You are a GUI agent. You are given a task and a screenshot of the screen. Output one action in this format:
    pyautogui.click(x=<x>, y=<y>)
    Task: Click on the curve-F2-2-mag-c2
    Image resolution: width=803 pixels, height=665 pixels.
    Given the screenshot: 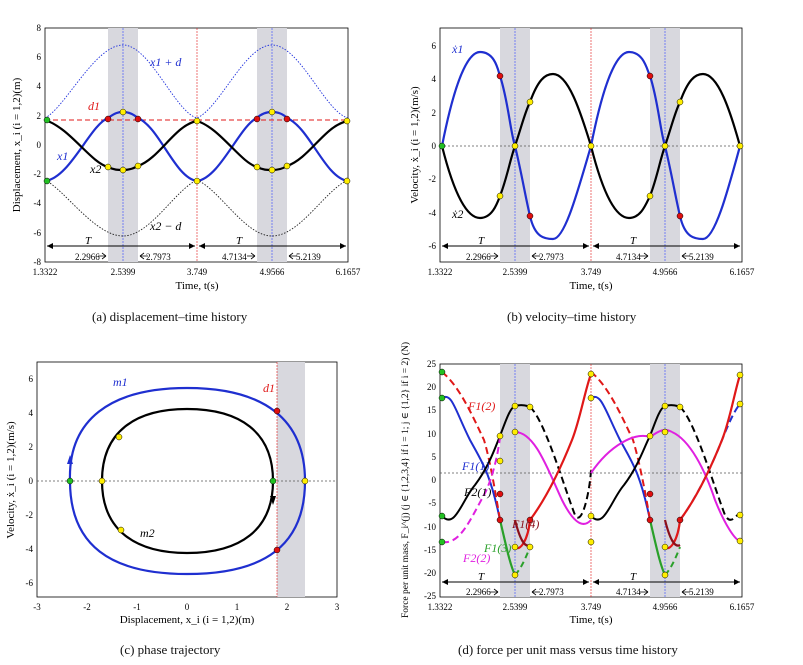 What is the action you would take?
    pyautogui.click(x=706, y=486)
    